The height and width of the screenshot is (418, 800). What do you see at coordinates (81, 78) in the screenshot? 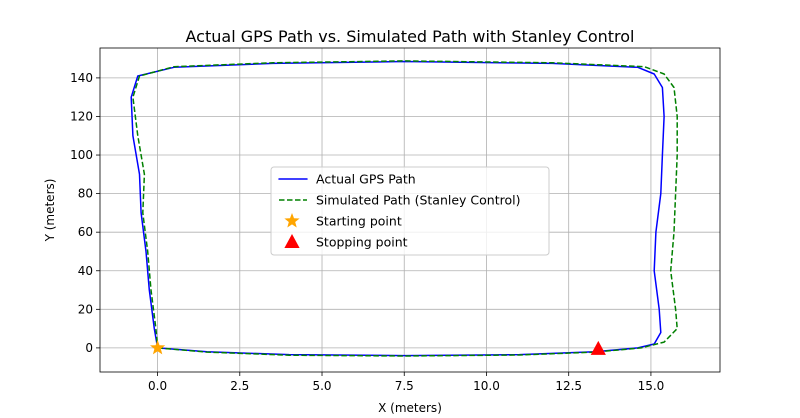
I see `y-tick-label: 140` at bounding box center [81, 78].